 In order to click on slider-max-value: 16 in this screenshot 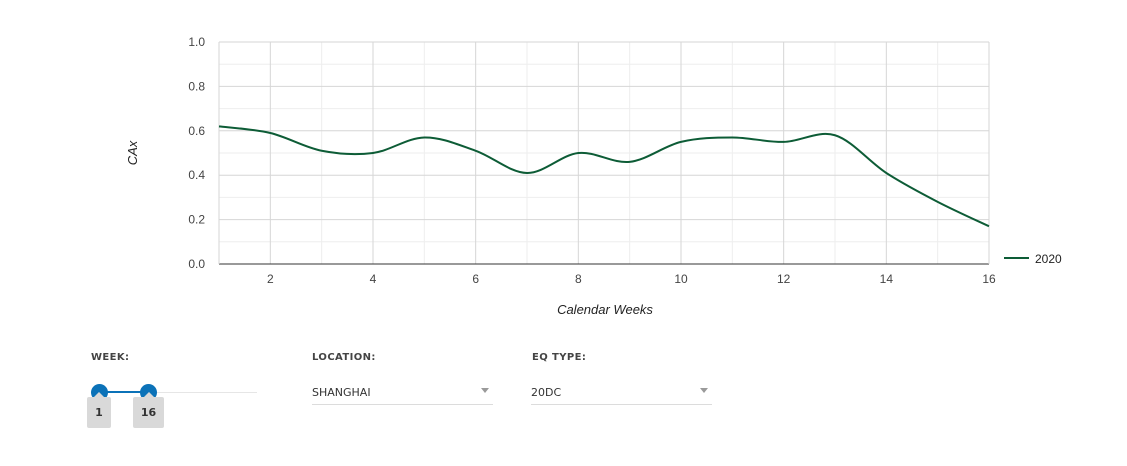, I will do `click(148, 410)`.